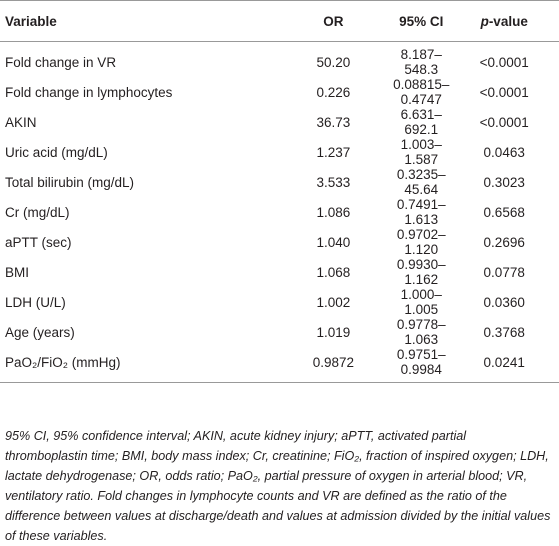 The width and height of the screenshot is (559, 546). What do you see at coordinates (421, 21) in the screenshot?
I see `header-cell: 95% CI` at bounding box center [421, 21].